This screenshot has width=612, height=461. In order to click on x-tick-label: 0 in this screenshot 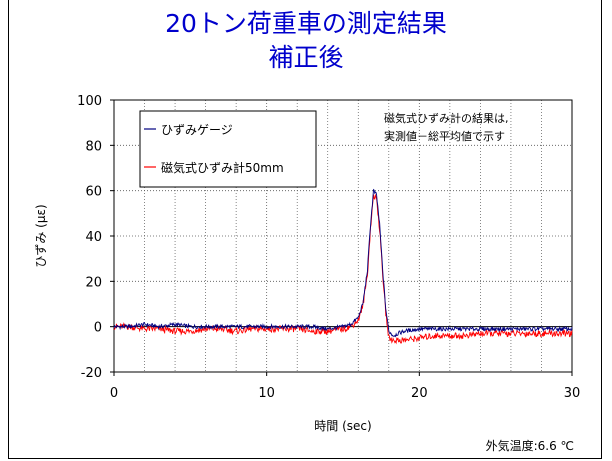, I will do `click(114, 393)`.